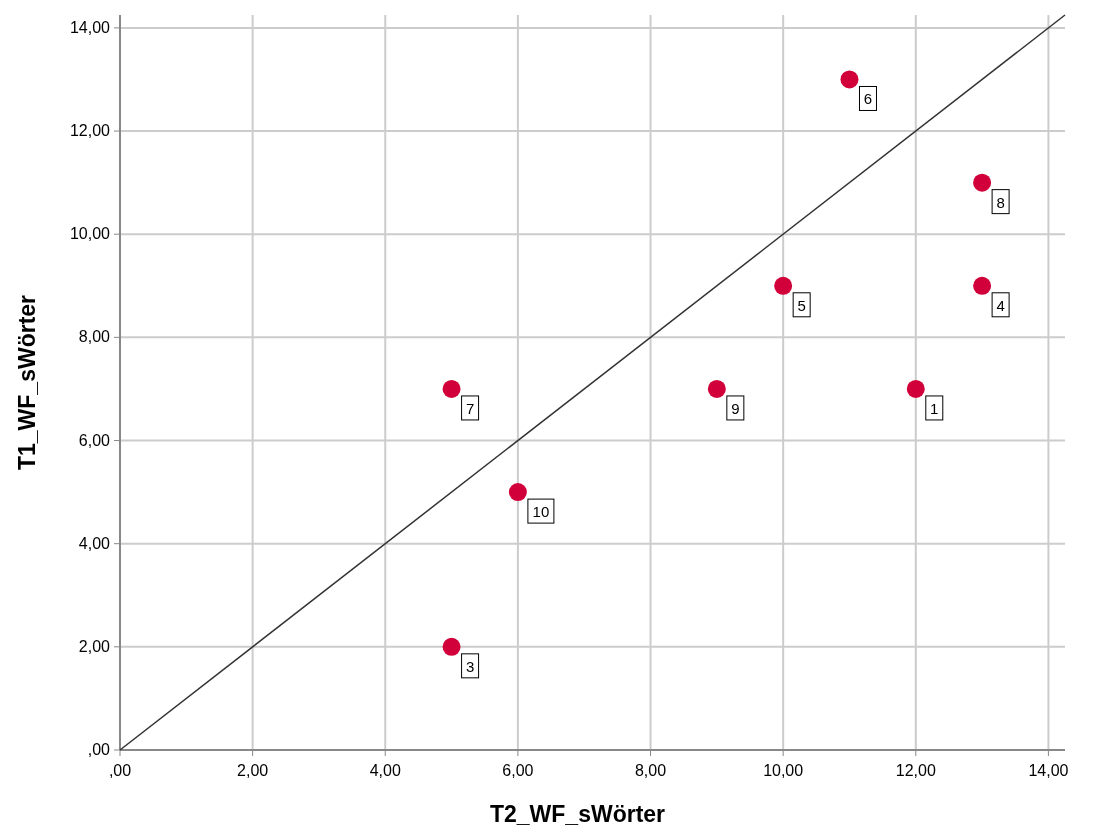  I want to click on y-tick-label: 12,00, so click(90, 131).